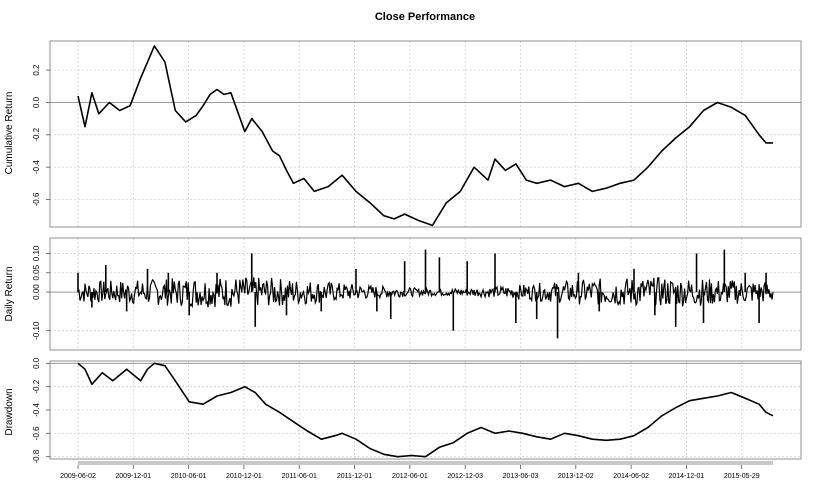 The image size is (819, 502). What do you see at coordinates (576, 476) in the screenshot?
I see `x-tick-label: 2013-12-02` at bounding box center [576, 476].